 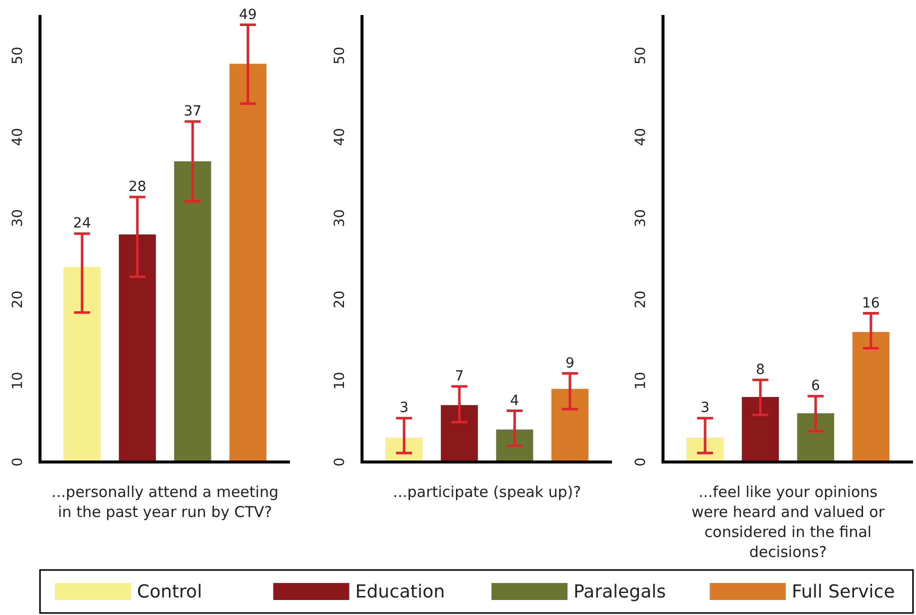 I want to click on legend-label: Education, so click(x=400, y=592).